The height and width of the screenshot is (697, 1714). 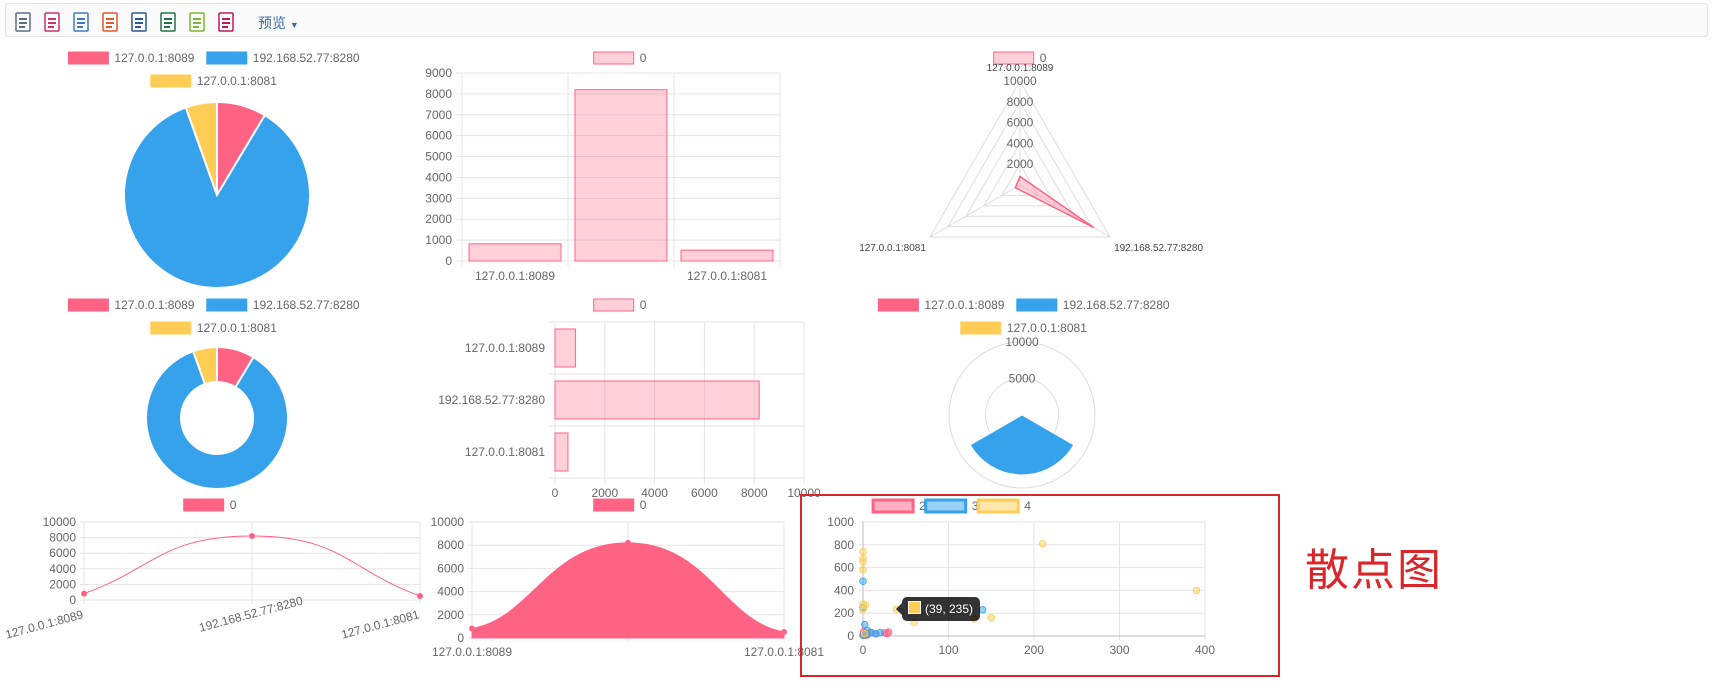 What do you see at coordinates (294, 25) in the screenshot?
I see `chevron-down-icon: ▼` at bounding box center [294, 25].